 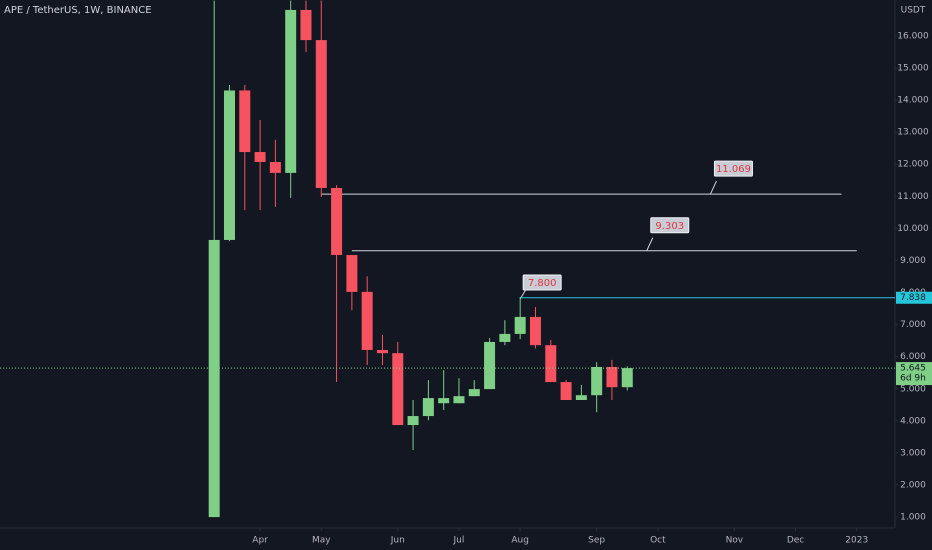 What do you see at coordinates (913, 369) in the screenshot?
I see `last-price-label: 5.645` at bounding box center [913, 369].